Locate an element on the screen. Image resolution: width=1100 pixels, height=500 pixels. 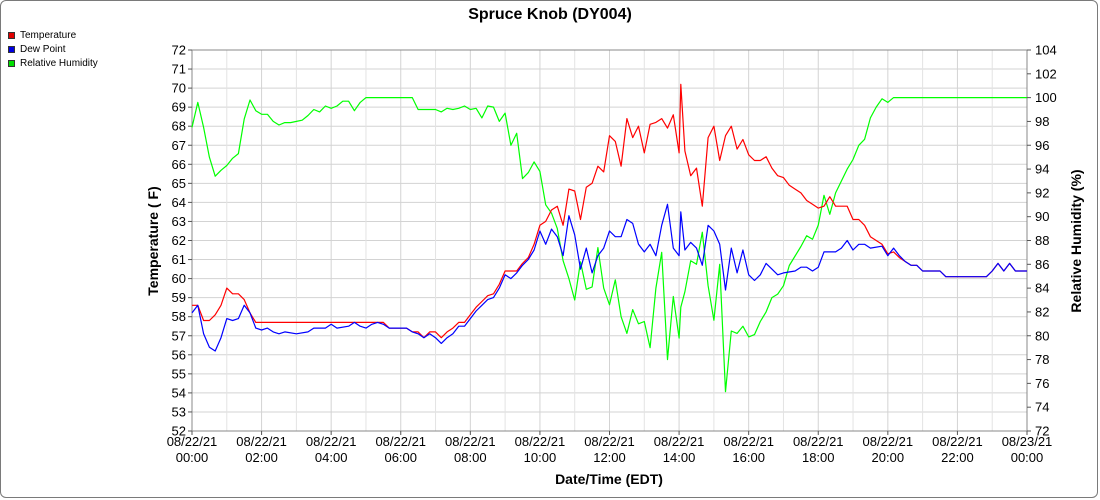
y2-tick-label: 104 is located at coordinates (1046, 50).